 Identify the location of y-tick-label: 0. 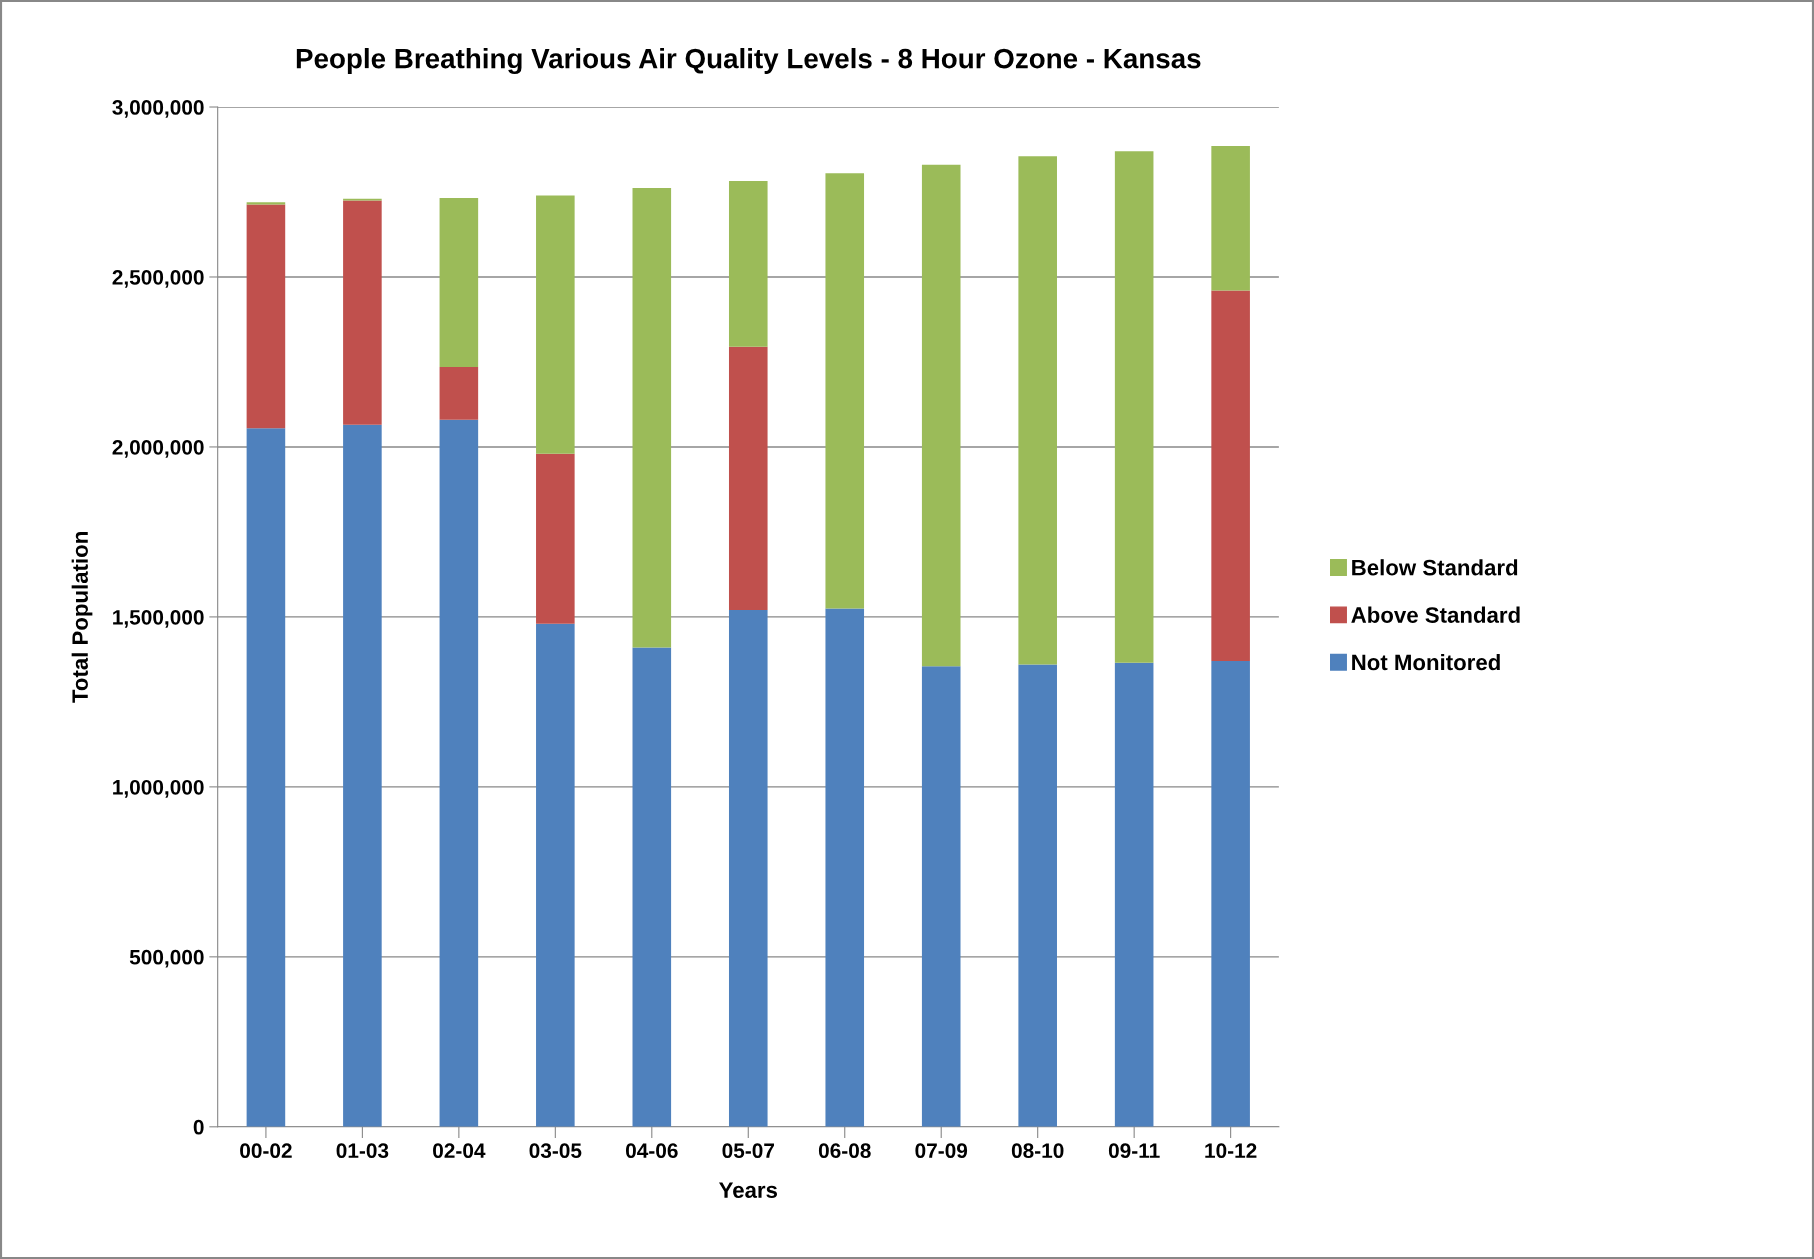
(198, 1127).